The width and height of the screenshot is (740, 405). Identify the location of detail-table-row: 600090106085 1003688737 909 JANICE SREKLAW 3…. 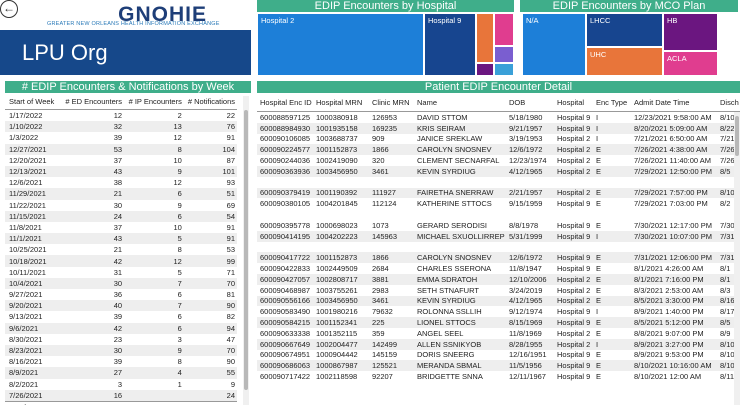
(498, 139).